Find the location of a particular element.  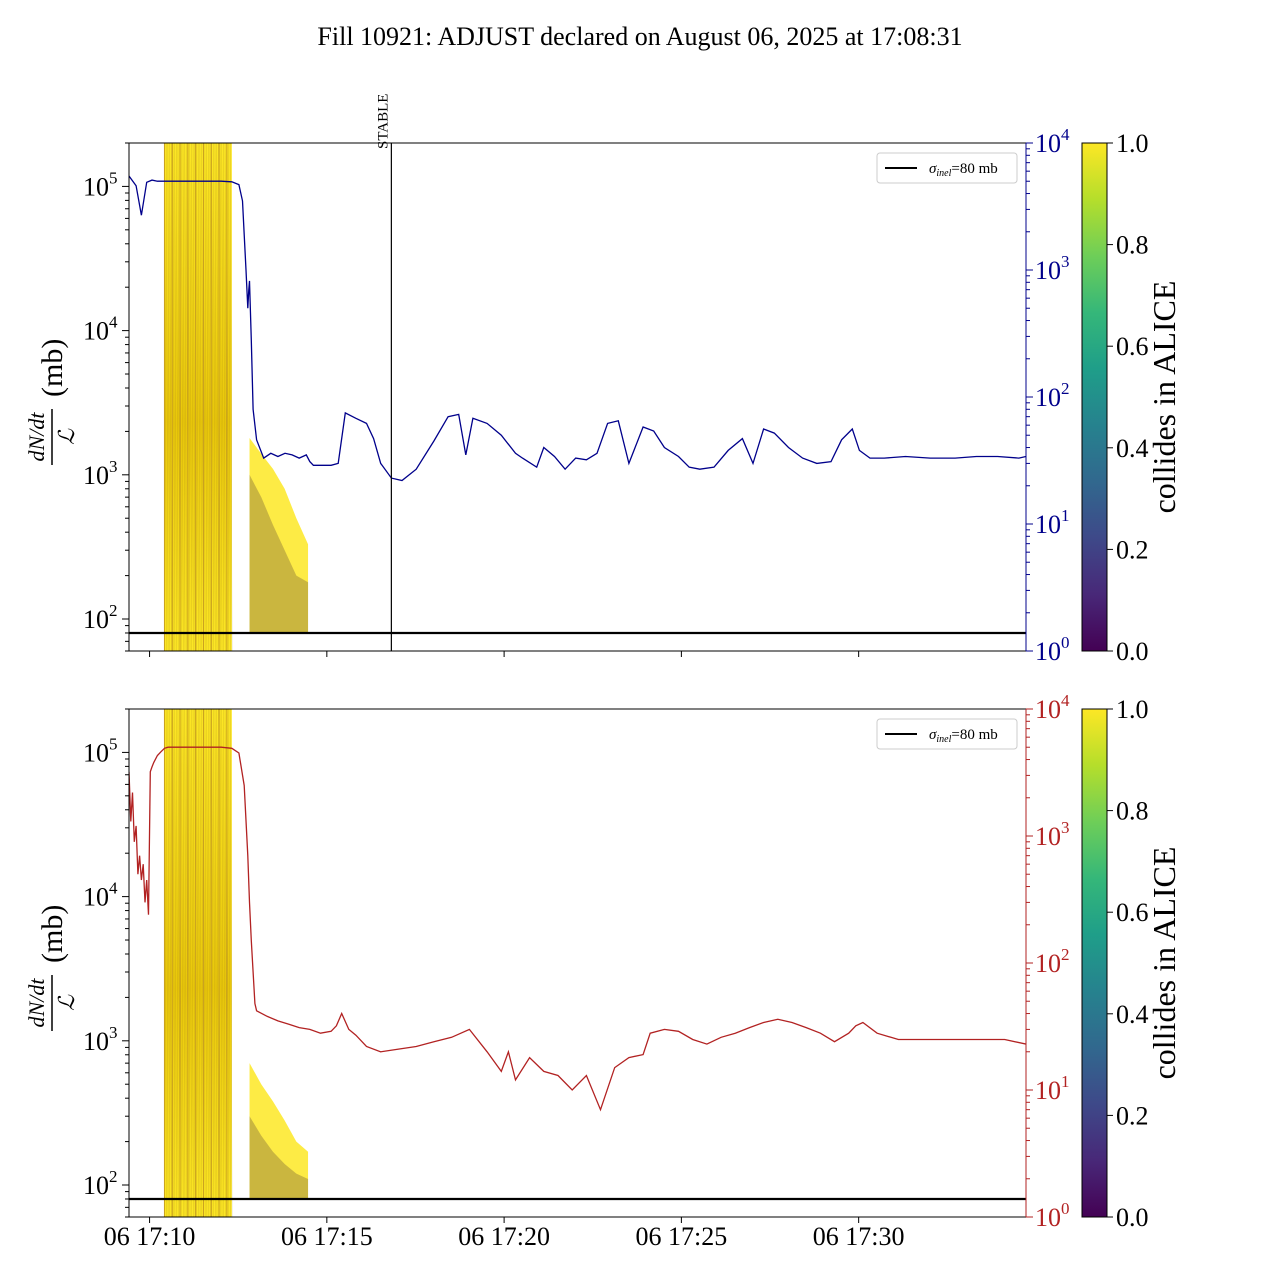

x-tick-label: 06 17:25 is located at coordinates (682, 1236).